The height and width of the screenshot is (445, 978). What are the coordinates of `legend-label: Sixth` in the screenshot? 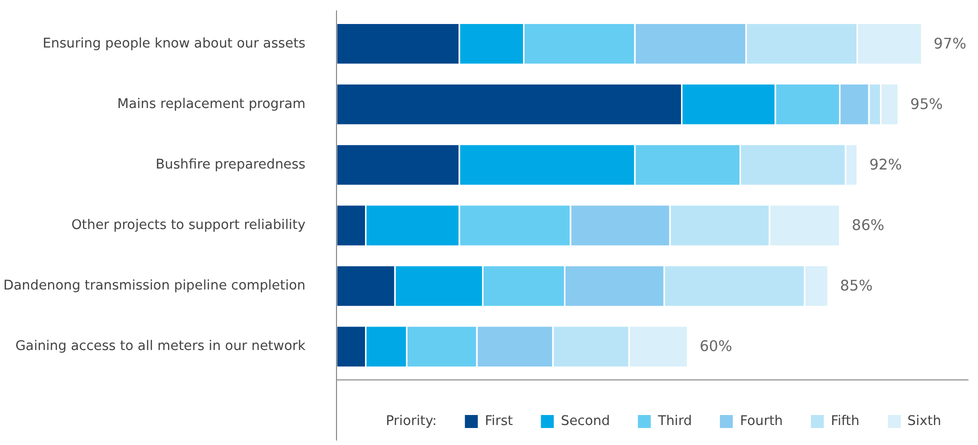 It's located at (924, 421).